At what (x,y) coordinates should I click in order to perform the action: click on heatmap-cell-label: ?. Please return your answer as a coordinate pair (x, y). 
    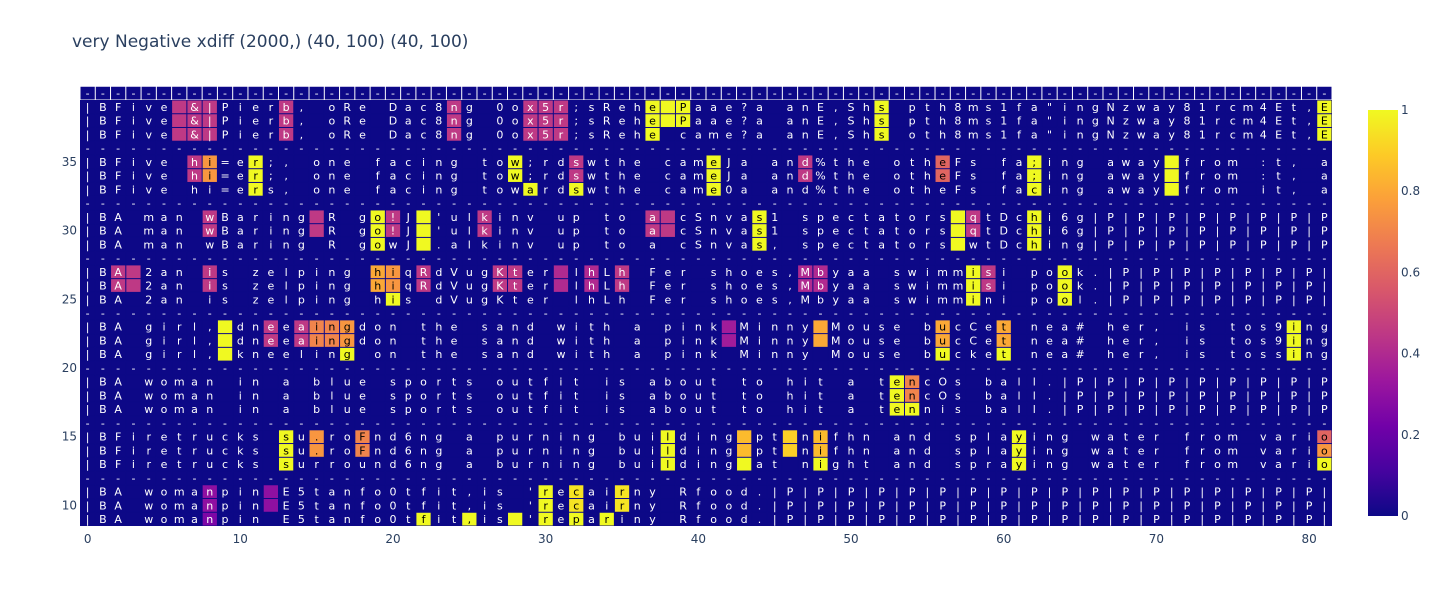
    Looking at the image, I should click on (744, 121).